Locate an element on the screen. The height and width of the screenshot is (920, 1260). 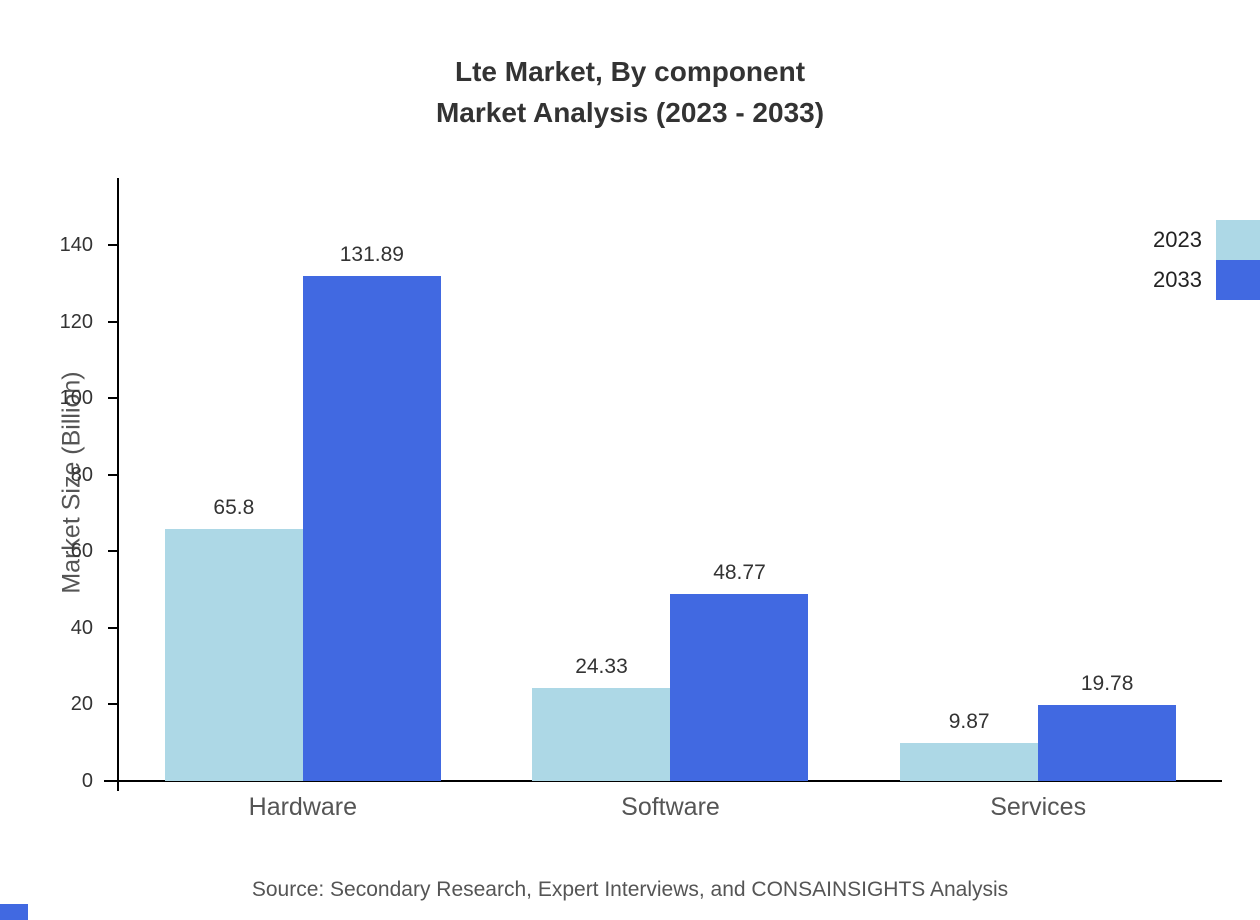
legend: 2023 2033 is located at coordinates (1206, 260).